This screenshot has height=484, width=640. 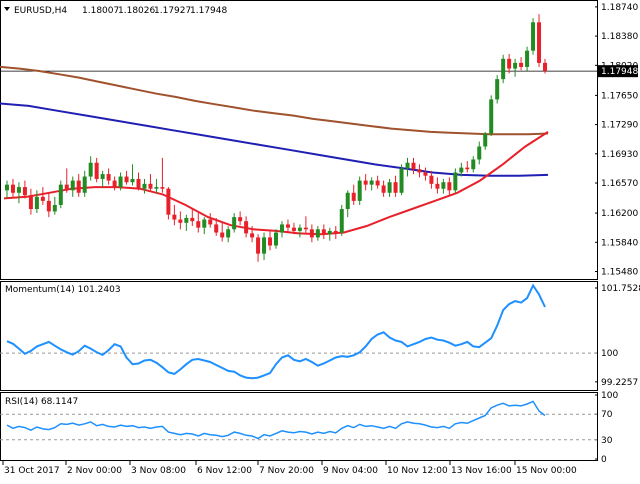 I want to click on rsi-panel-frame, so click(x=299, y=426).